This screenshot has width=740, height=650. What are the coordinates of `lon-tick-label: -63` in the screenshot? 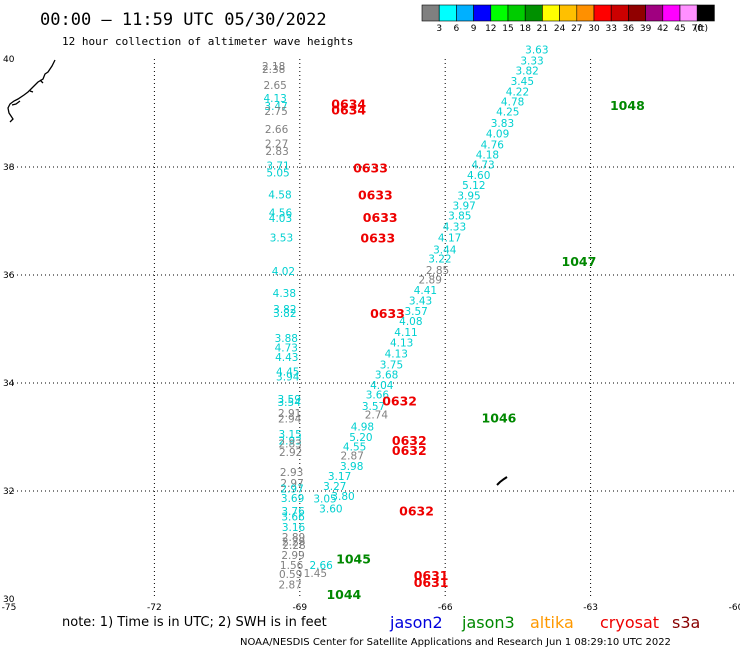 It's located at (590, 608).